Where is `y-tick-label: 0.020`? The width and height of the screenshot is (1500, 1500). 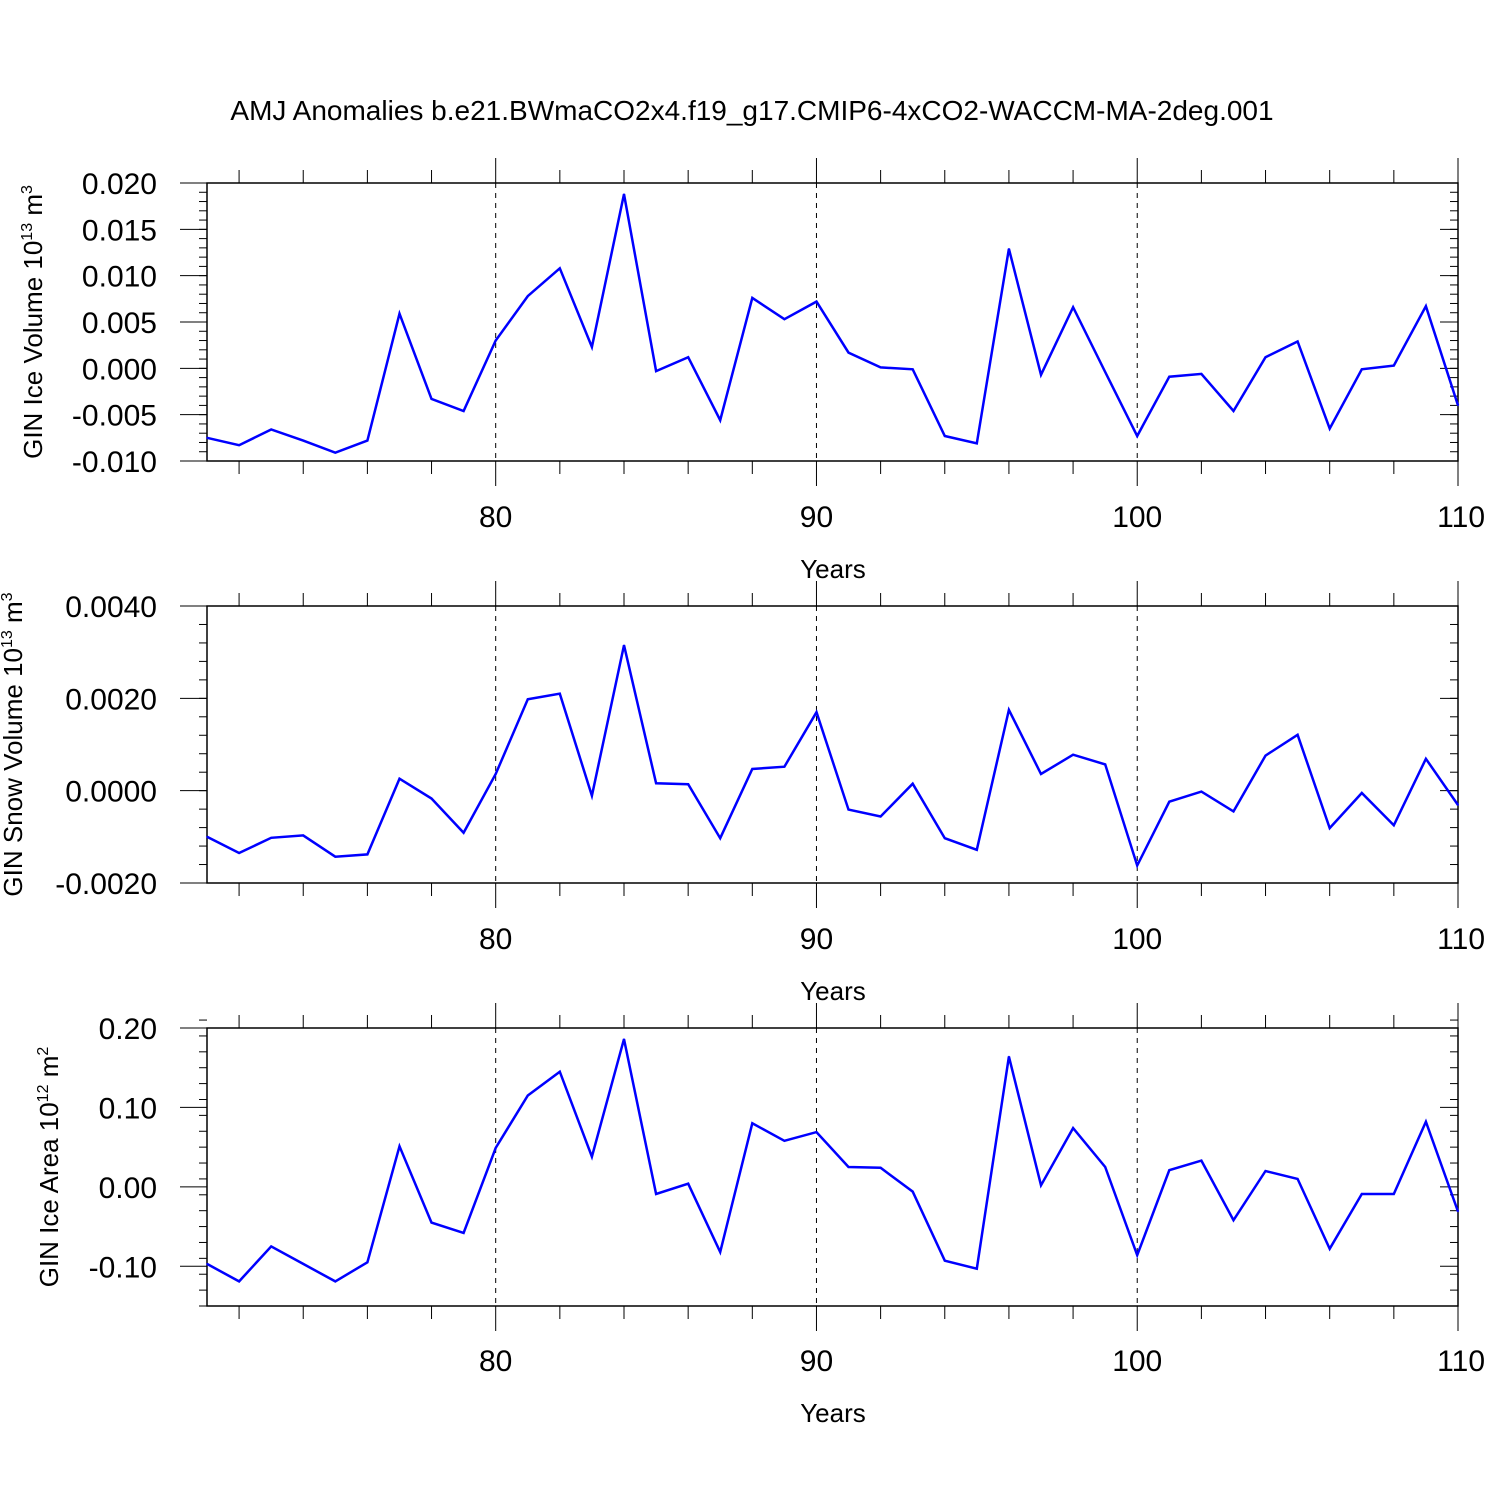 y-tick-label: 0.020 is located at coordinates (119, 184).